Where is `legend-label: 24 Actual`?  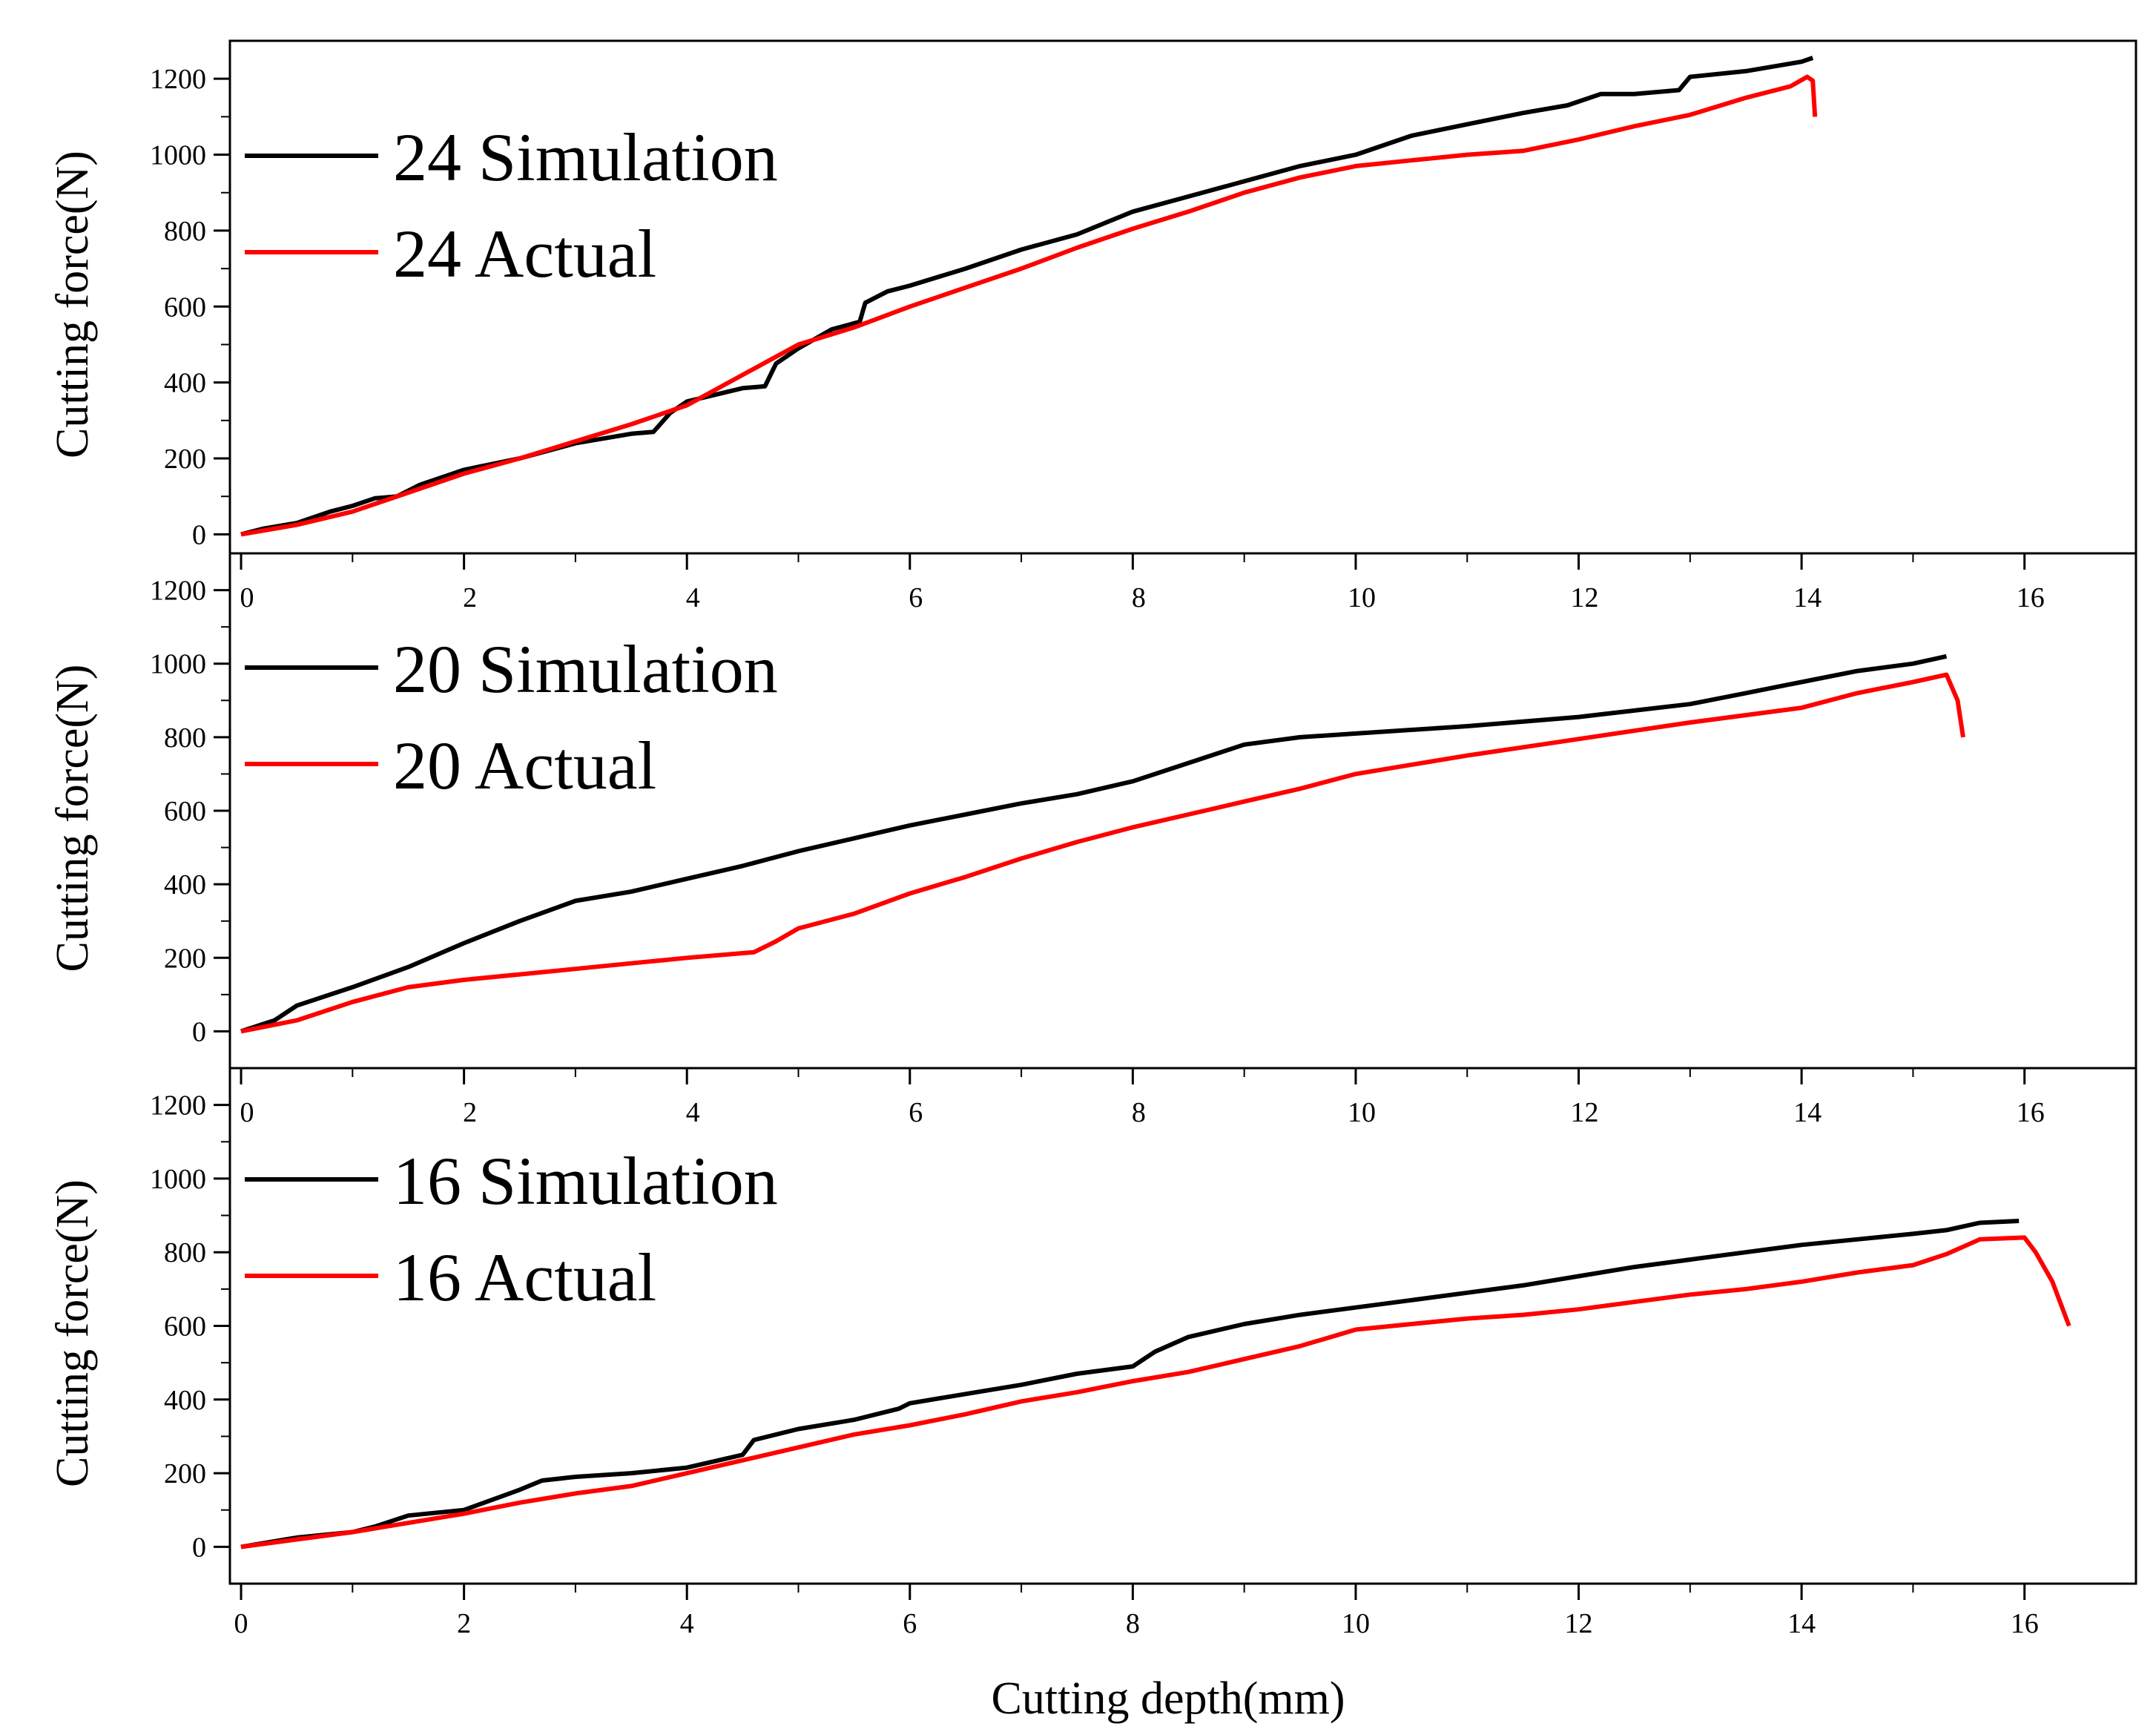
legend-label: 24 Actual is located at coordinates (524, 254).